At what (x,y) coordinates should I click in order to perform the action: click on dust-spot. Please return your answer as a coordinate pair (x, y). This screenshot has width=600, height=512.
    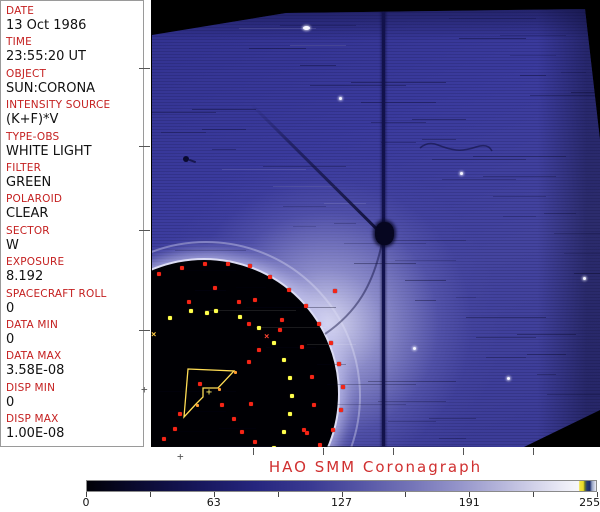
    Looking at the image, I should click on (186, 159).